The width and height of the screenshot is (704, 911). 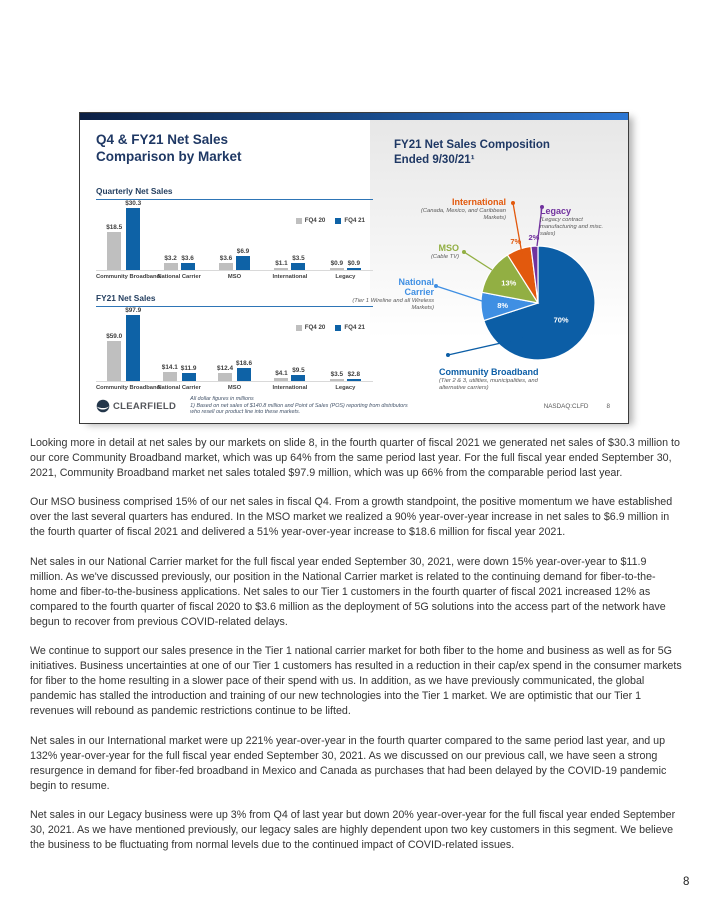 What do you see at coordinates (169, 156) in the screenshot?
I see `left-title-line2: Comparison by Market` at bounding box center [169, 156].